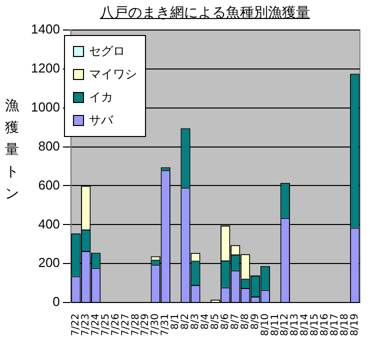  I want to click on x-tick-label: 7/27, so click(126, 325).